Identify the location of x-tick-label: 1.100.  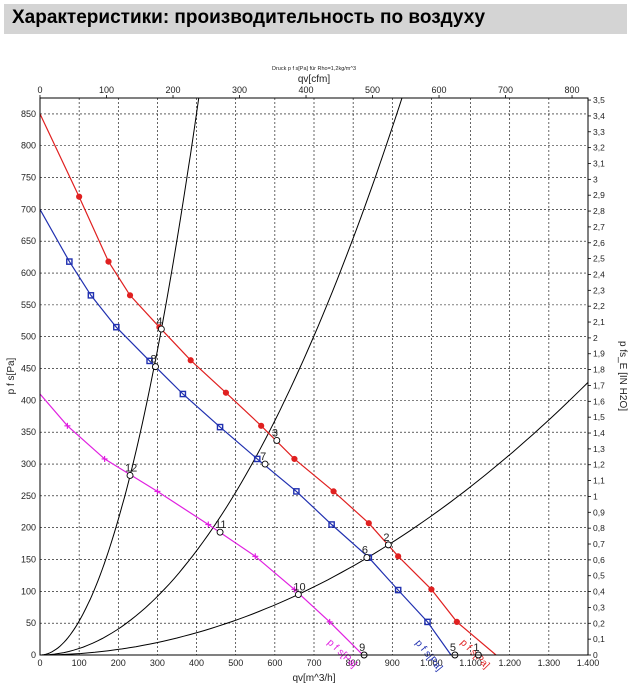
(470, 663).